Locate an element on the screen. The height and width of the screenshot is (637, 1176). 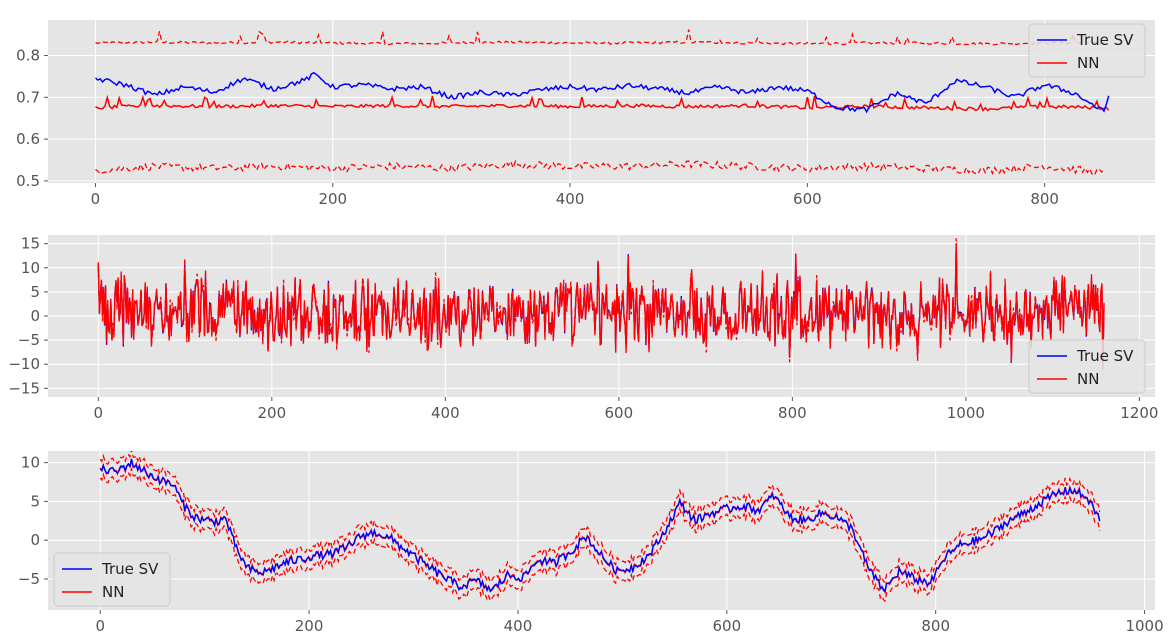
nn-line is located at coordinates (602, 103).